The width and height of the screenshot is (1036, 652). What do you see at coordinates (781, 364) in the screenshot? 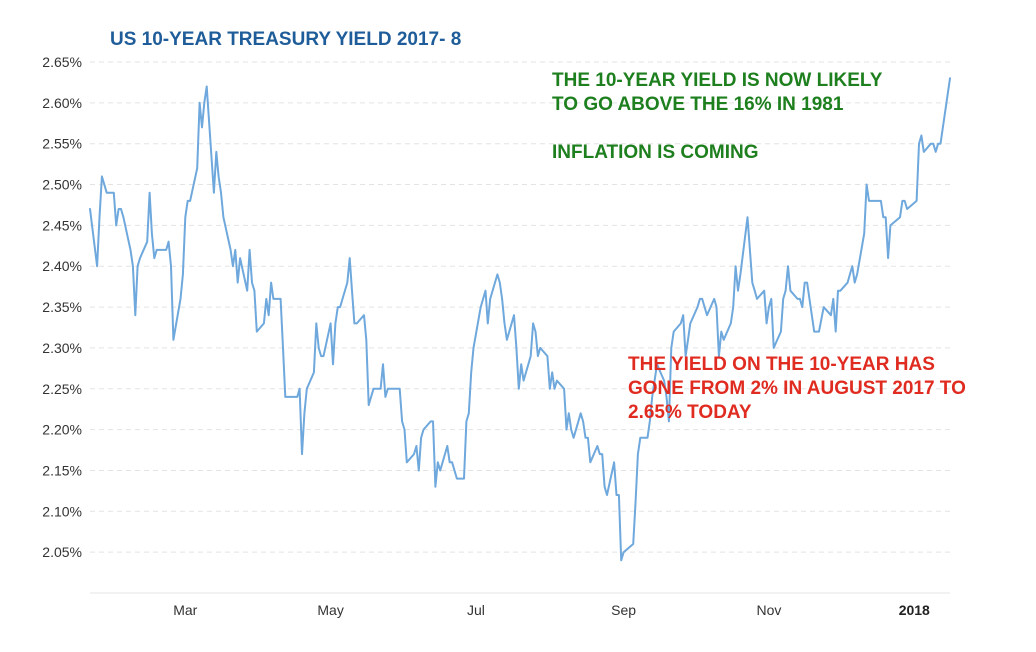
I see `annotation-line: THE YIELD ON THE 10-YEAR HAS` at bounding box center [781, 364].